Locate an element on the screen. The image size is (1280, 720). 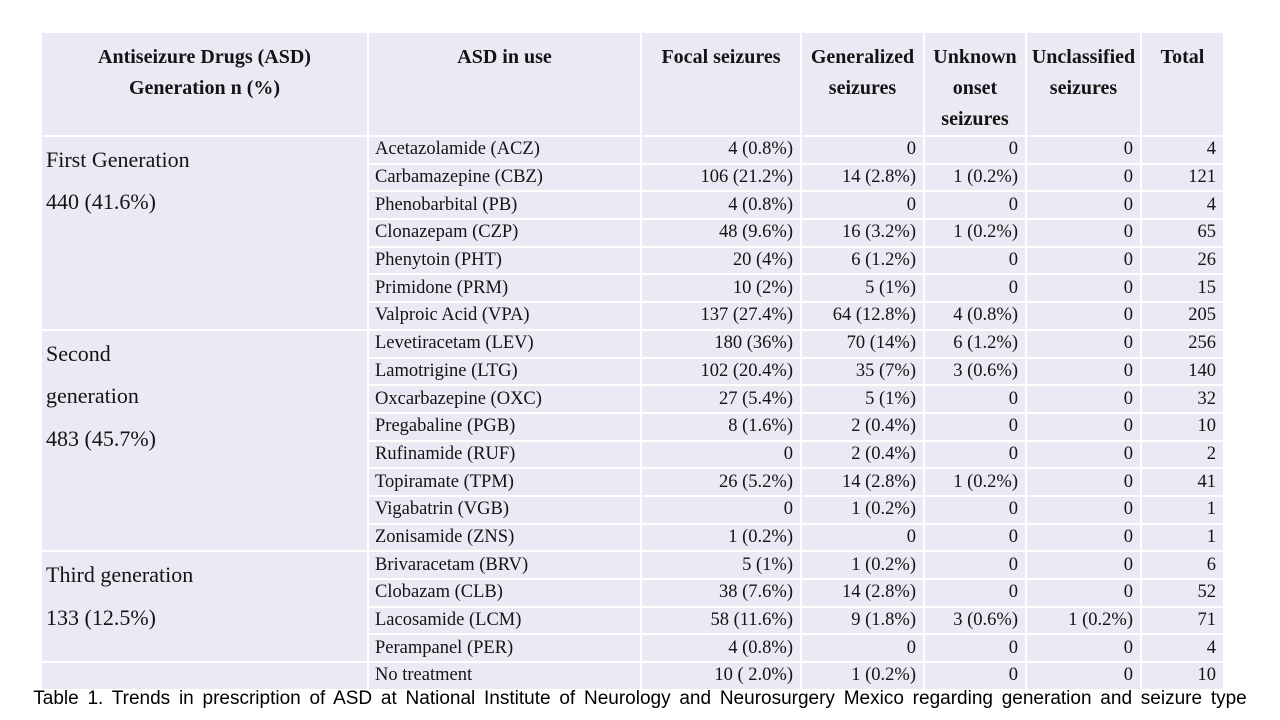
drug-cell: Topiramate (TPM) is located at coordinates (504, 482).